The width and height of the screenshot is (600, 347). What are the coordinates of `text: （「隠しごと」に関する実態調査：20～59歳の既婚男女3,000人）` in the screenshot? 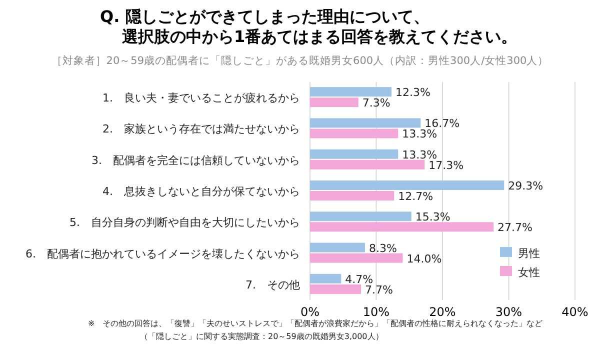 It's located at (262, 336).